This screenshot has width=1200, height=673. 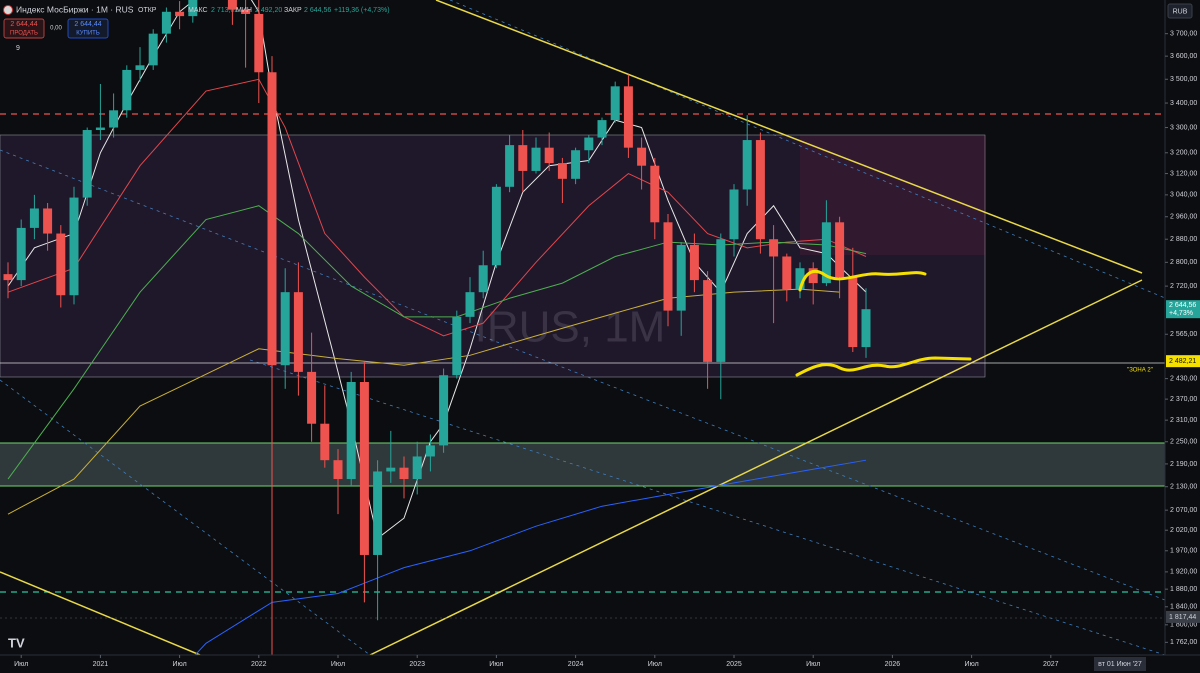 I want to click on sell-button, so click(x=24, y=28).